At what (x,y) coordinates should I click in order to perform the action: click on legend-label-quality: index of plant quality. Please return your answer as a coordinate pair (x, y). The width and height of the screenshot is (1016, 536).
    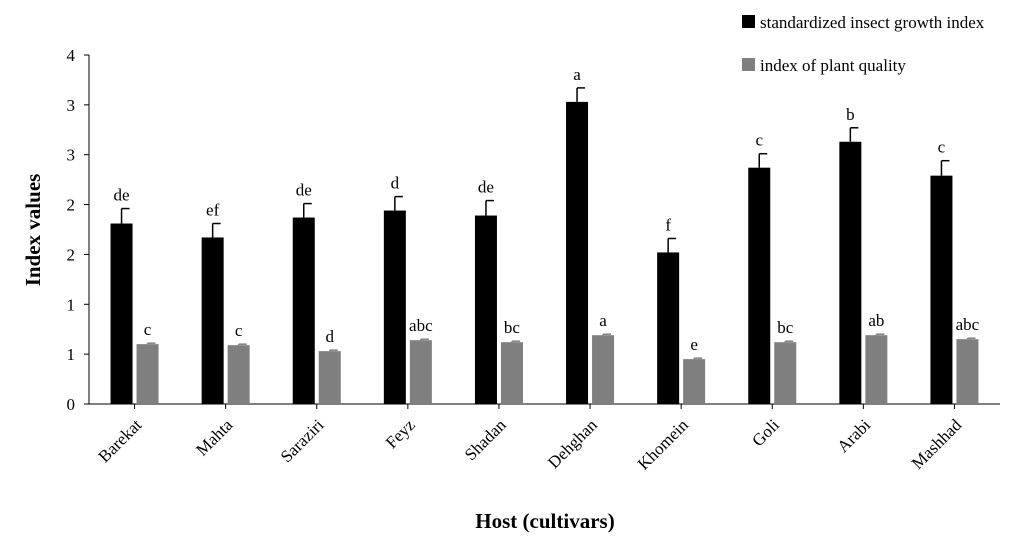
    Looking at the image, I should click on (833, 65).